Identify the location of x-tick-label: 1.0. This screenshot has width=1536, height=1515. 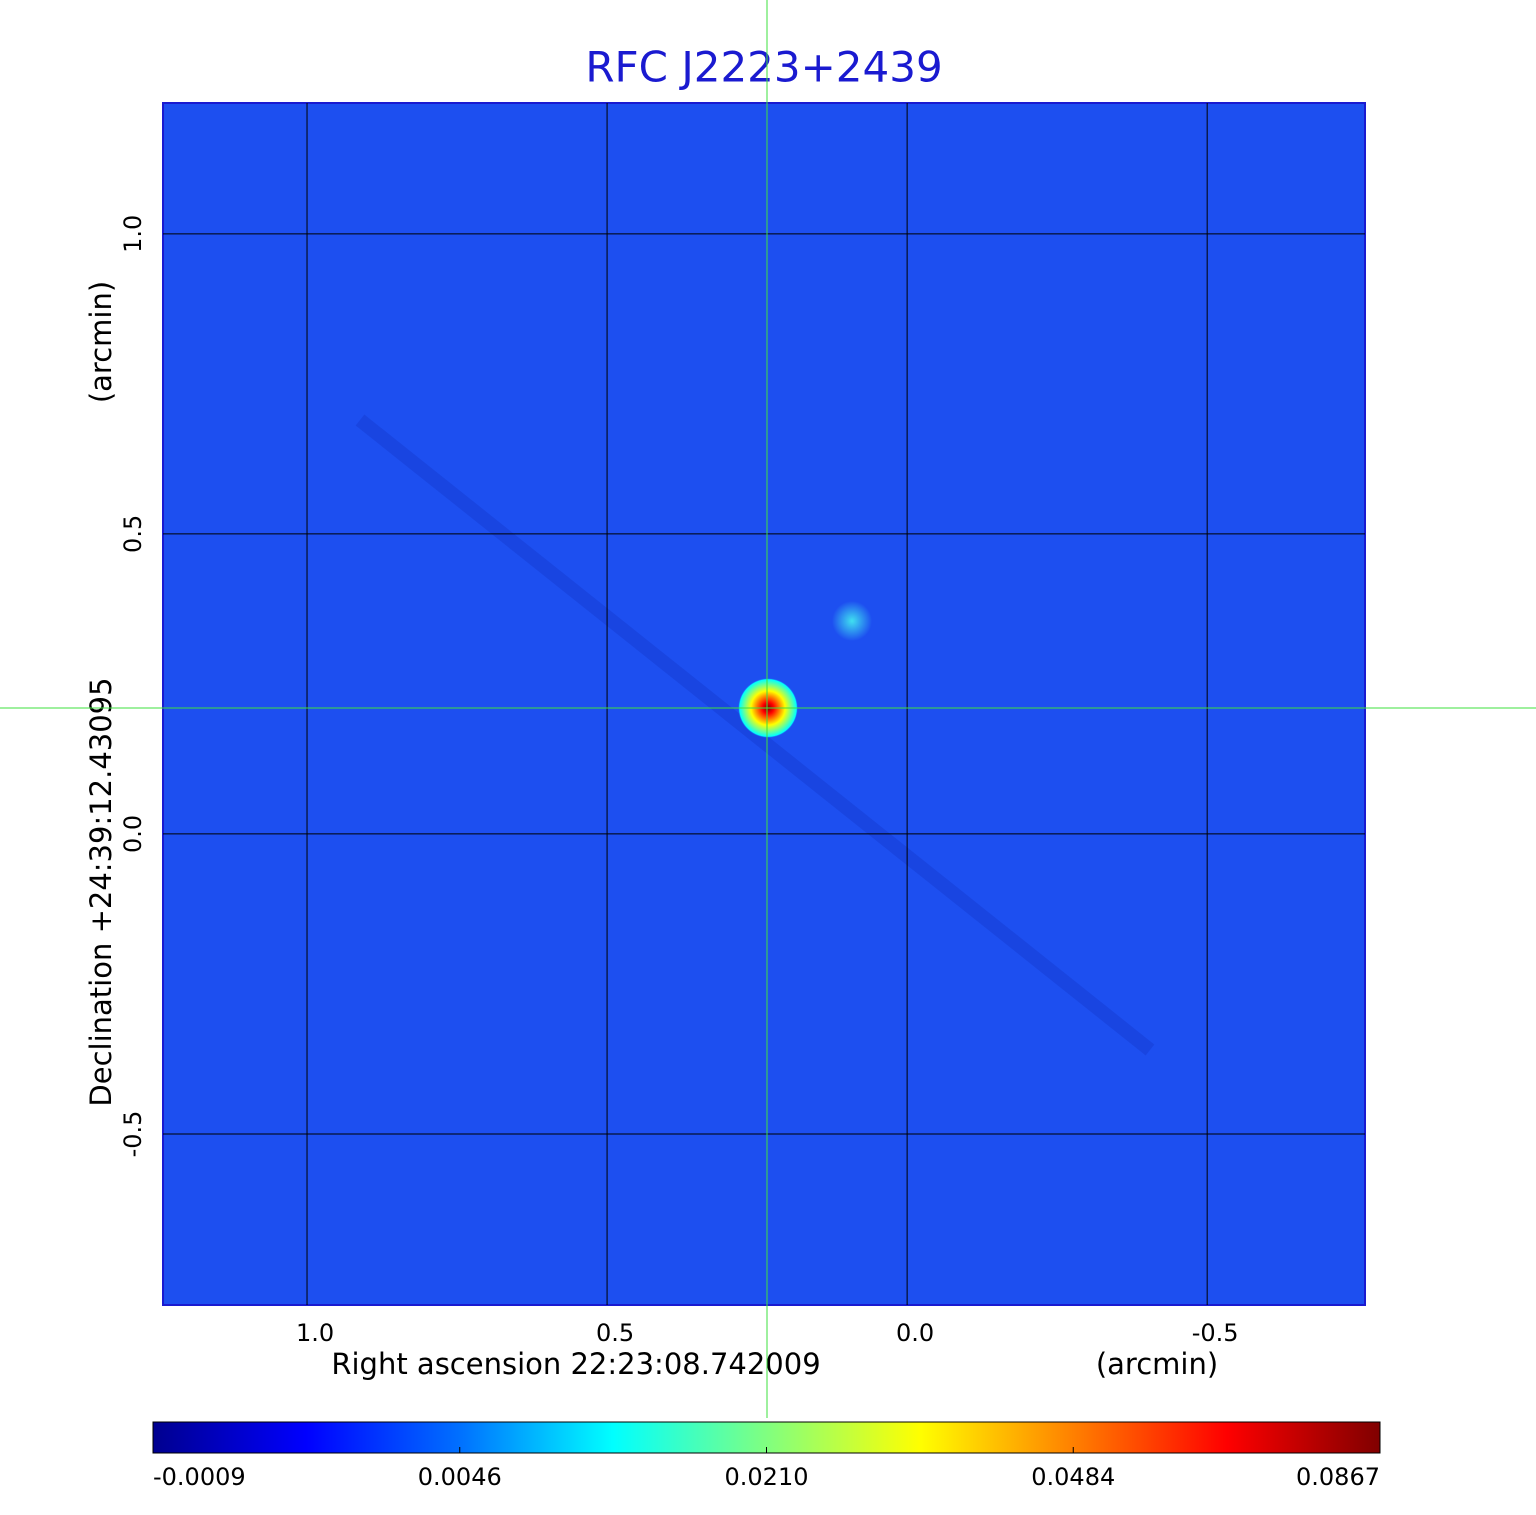
(315, 1333).